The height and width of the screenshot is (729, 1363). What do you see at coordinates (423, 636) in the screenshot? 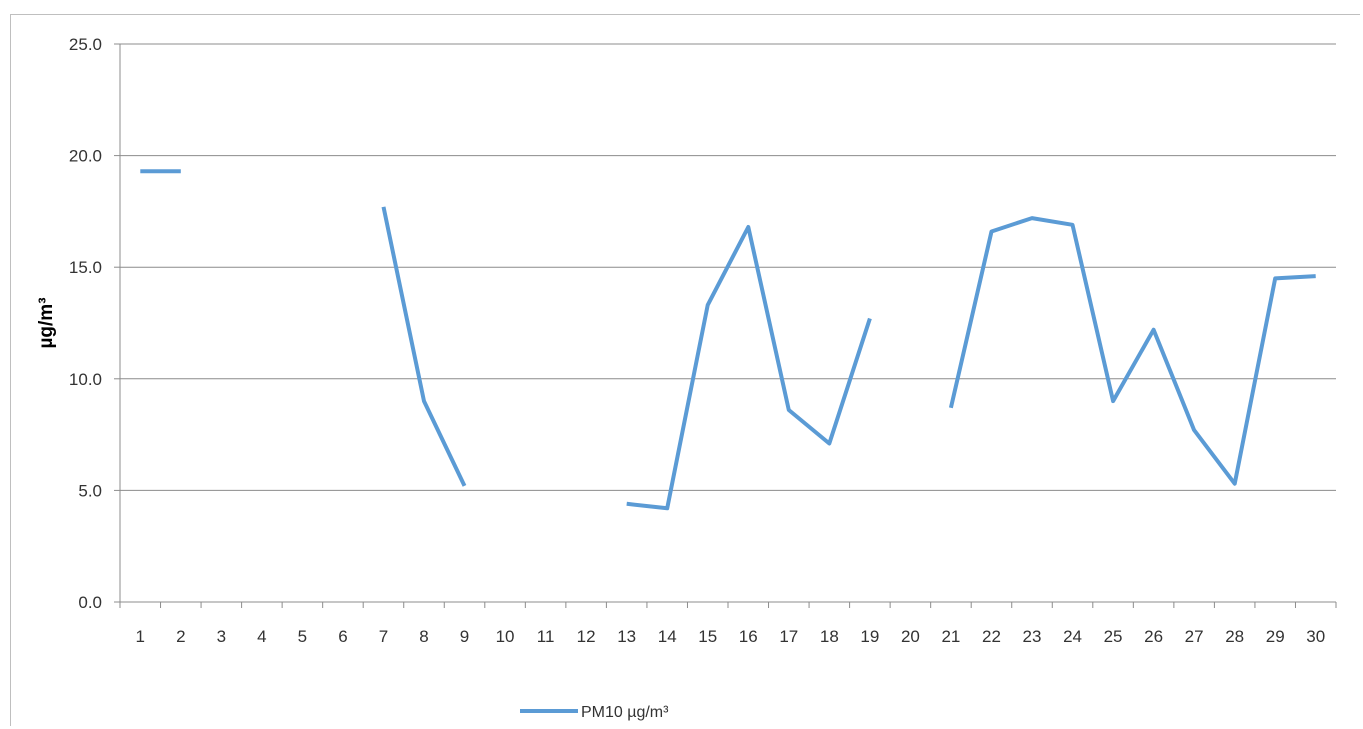
I see `x-tick-label: 8` at bounding box center [423, 636].